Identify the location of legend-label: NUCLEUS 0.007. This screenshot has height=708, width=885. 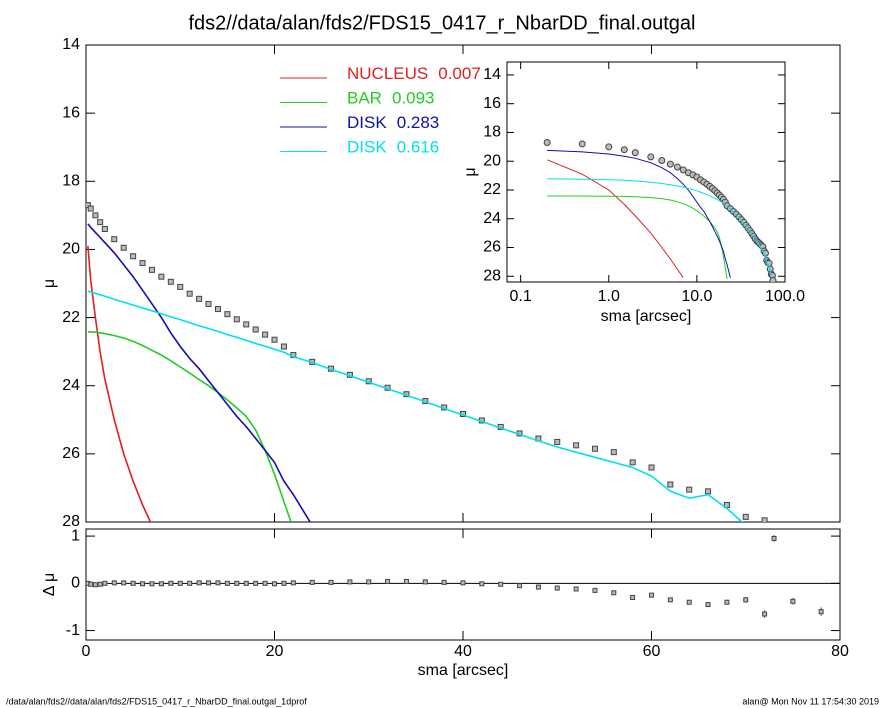
(414, 73).